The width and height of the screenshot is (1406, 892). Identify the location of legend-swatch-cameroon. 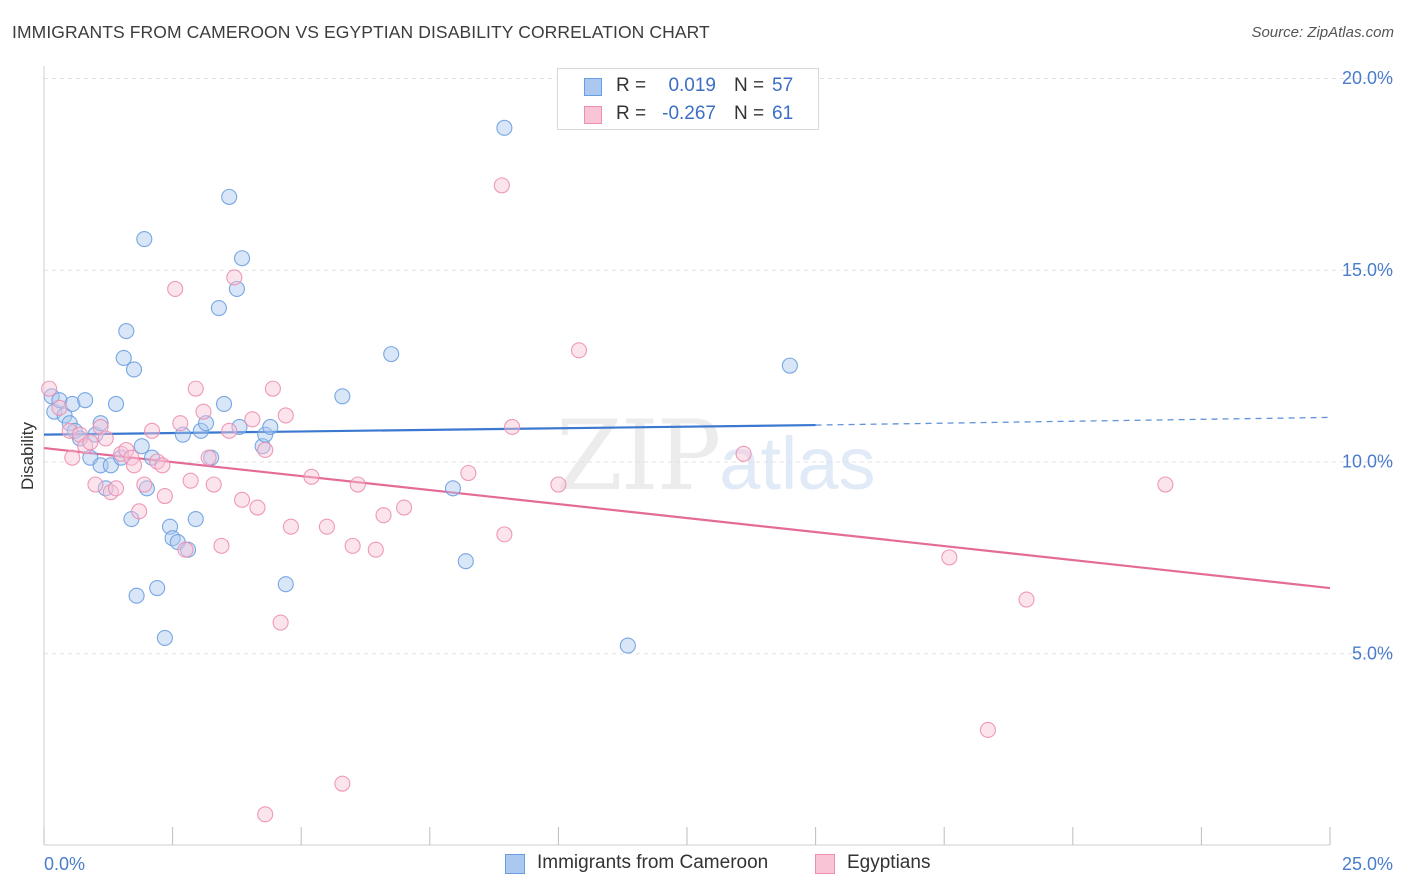
(515, 864).